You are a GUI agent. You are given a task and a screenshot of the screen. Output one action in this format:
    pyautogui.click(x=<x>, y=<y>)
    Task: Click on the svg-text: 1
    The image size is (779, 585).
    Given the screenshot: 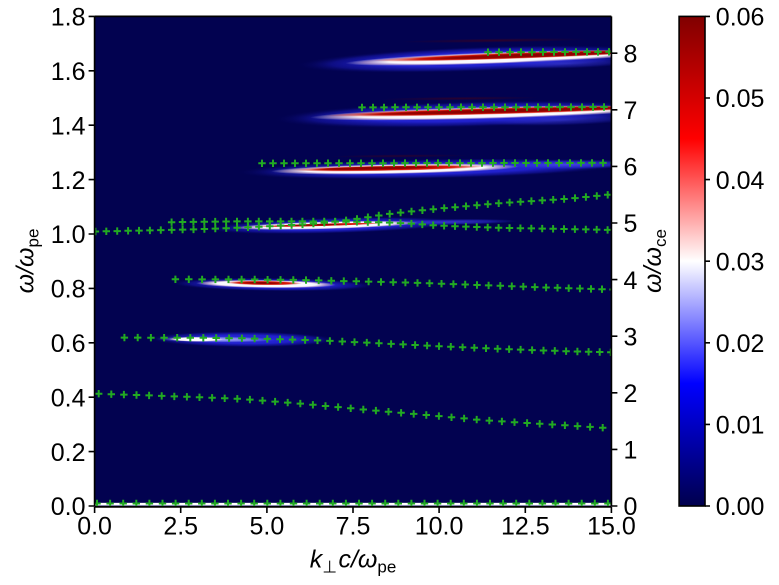 What is the action you would take?
    pyautogui.click(x=631, y=451)
    